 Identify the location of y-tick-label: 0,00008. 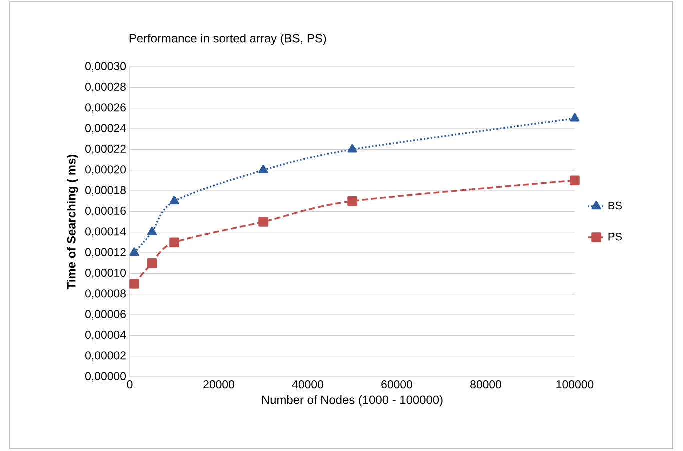
(106, 295).